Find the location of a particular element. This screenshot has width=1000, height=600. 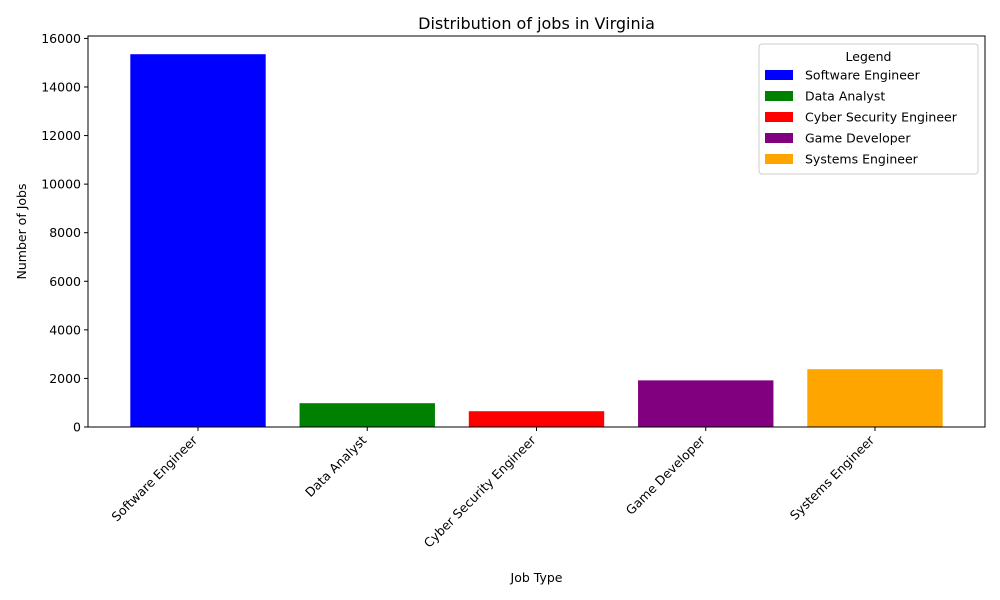

y-tick-label: 14000 is located at coordinates (61, 87).